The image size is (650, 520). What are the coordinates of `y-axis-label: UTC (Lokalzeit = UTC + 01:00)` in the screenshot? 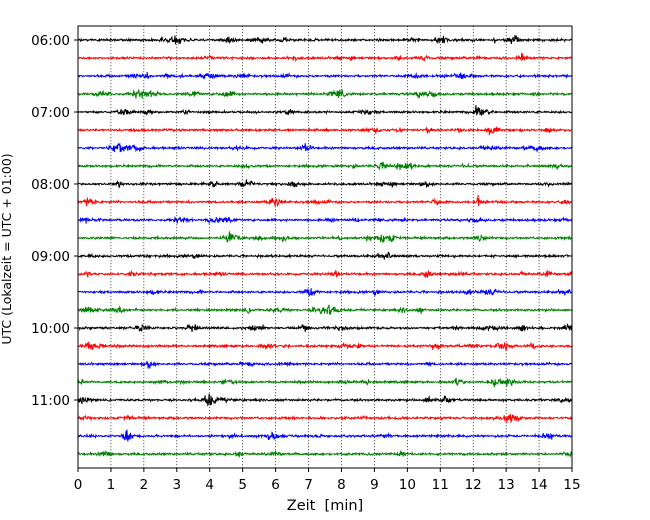 It's located at (7, 248).